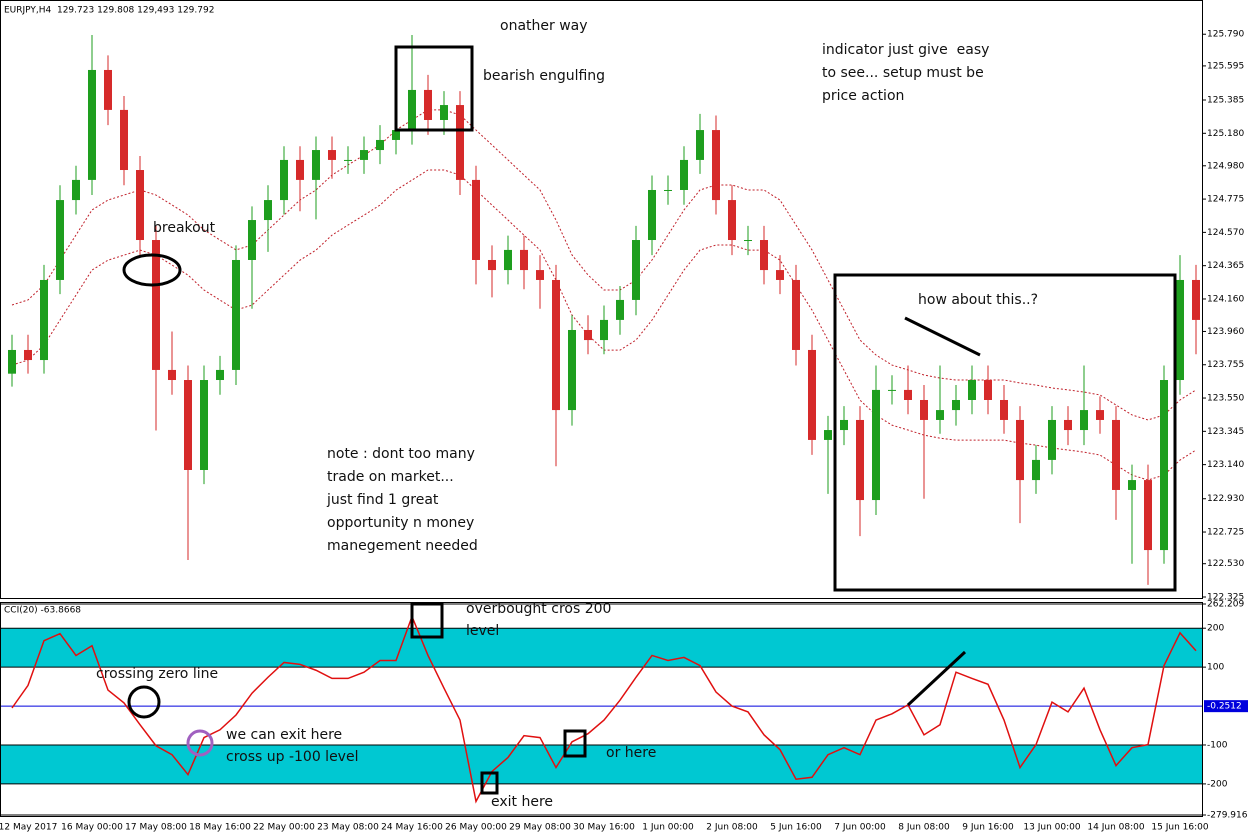 This screenshot has width=1248, height=838. What do you see at coordinates (1225, 332) in the screenshot?
I see `y-tick-label: 123.960` at bounding box center [1225, 332].